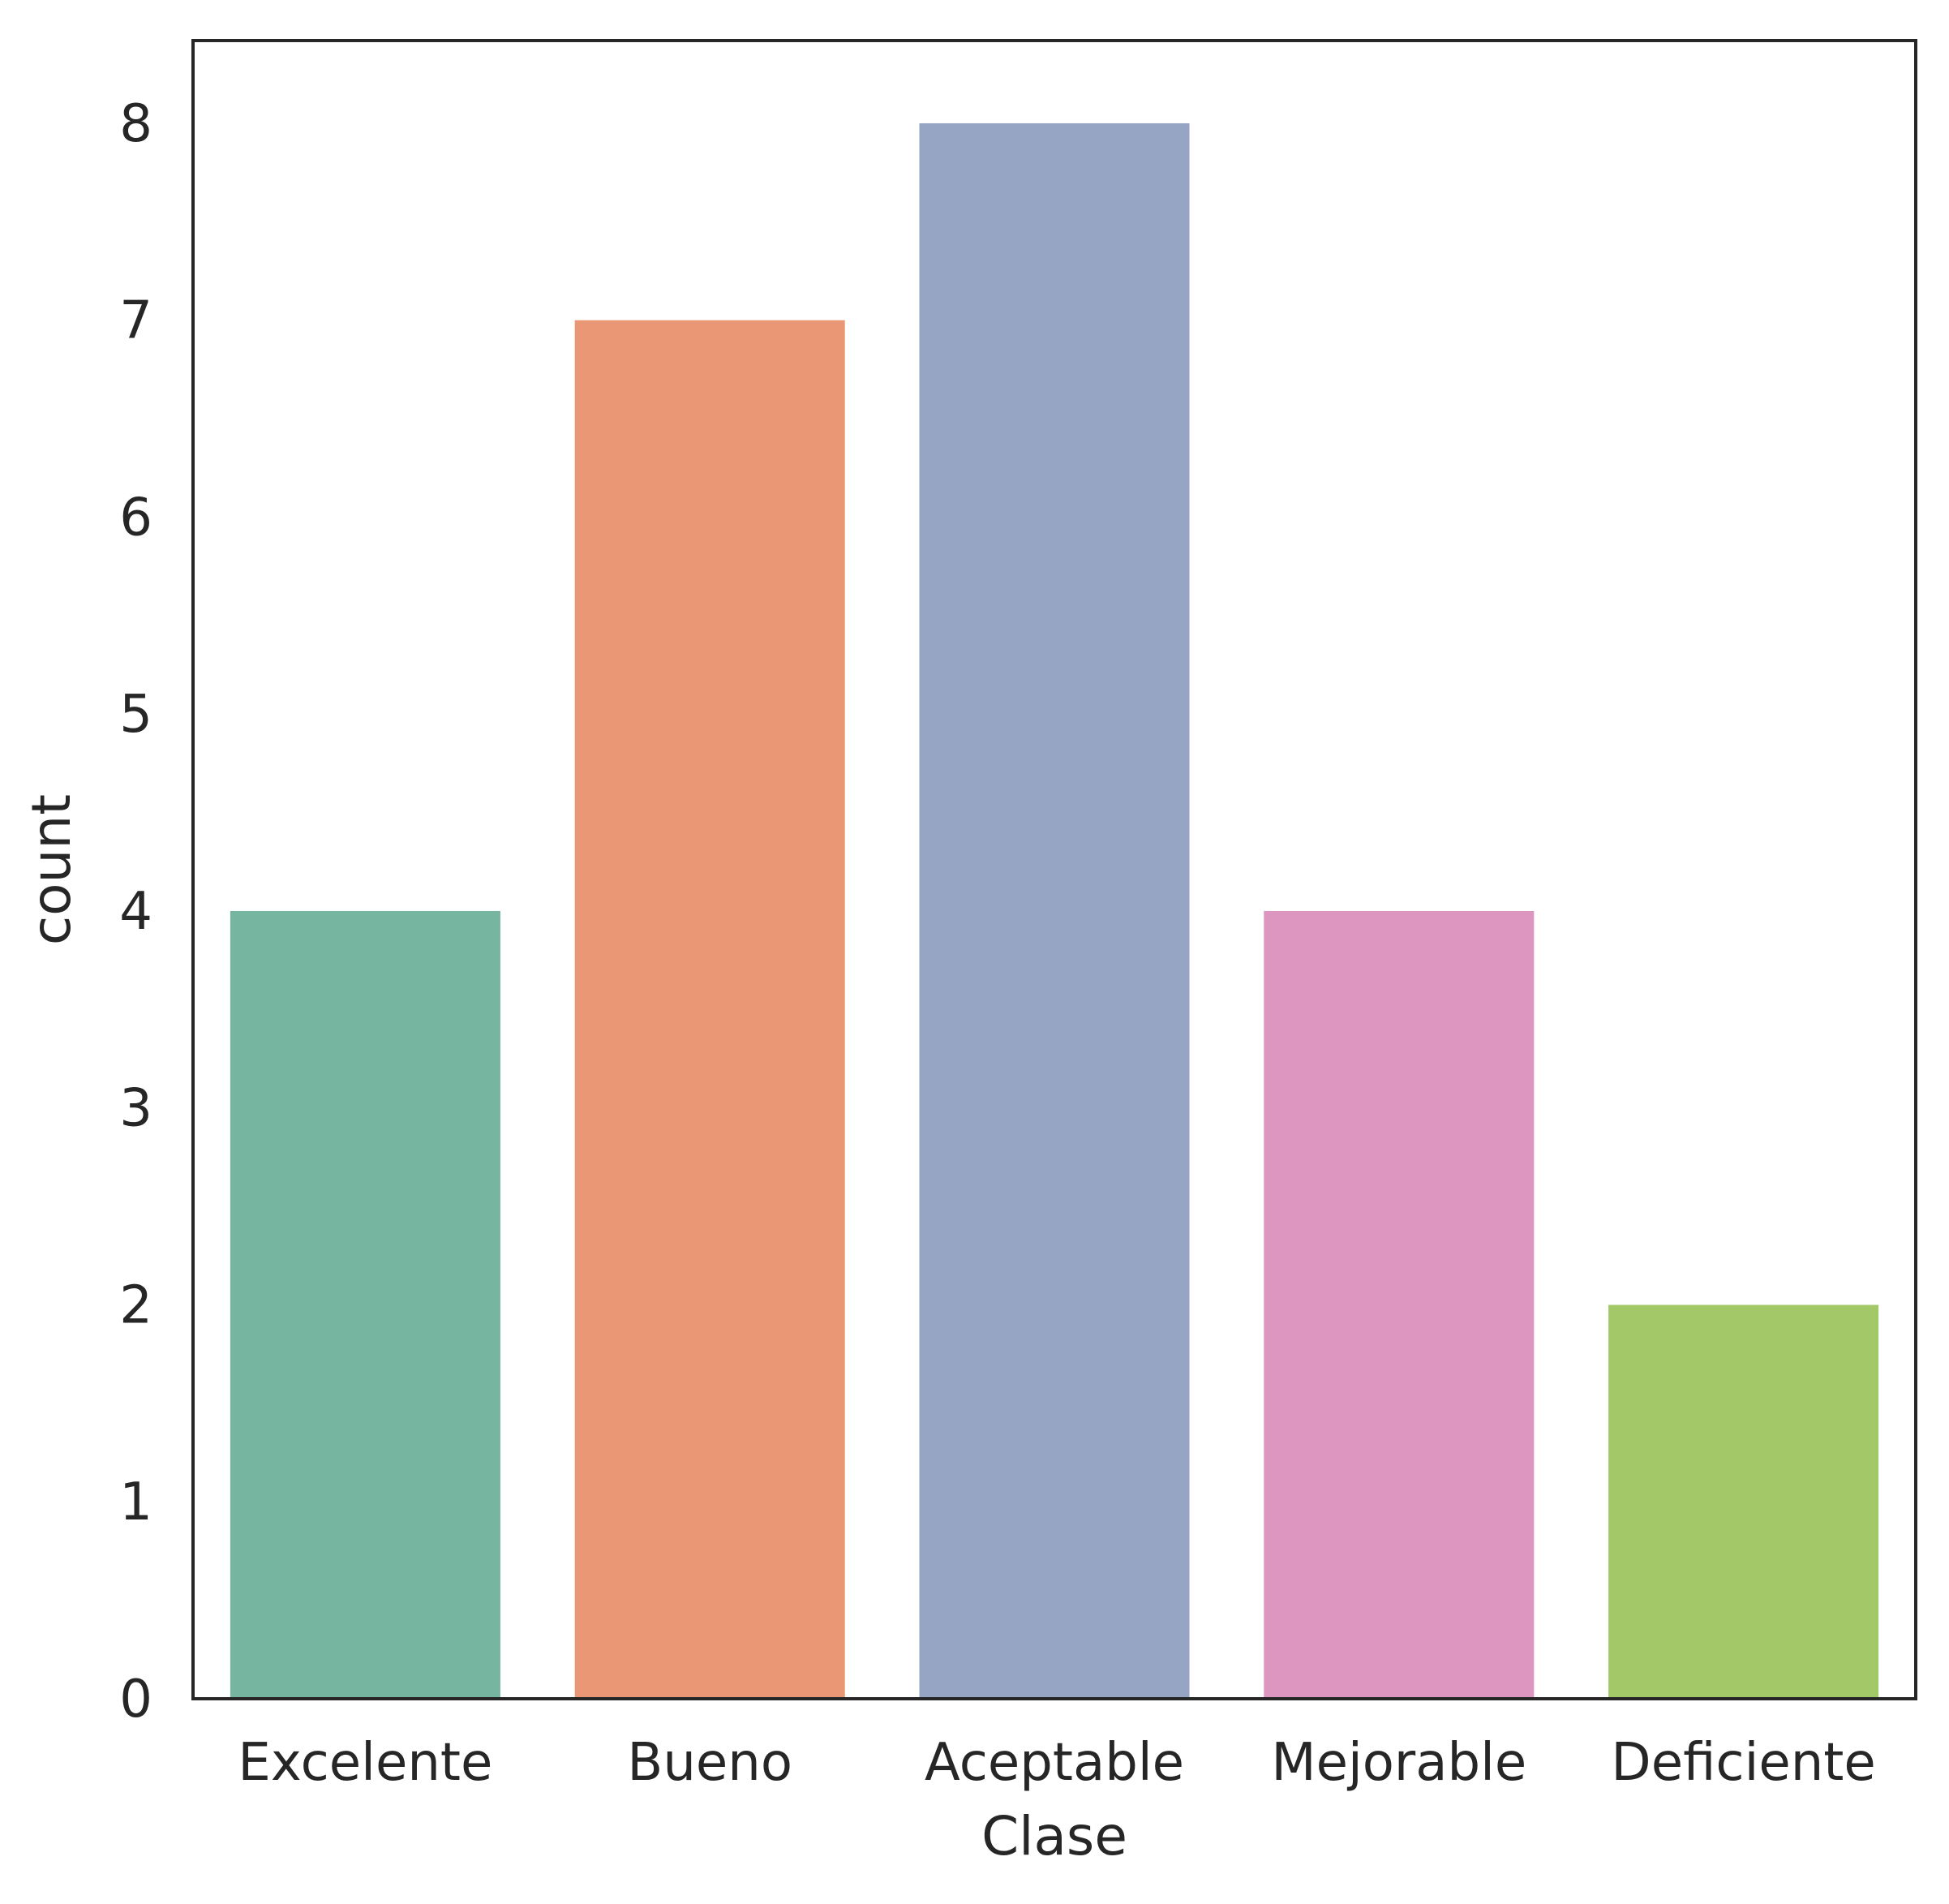 This screenshot has width=1949, height=1904. Describe the element at coordinates (1743, 1763) in the screenshot. I see `x-tick-label: Deficiente` at that location.